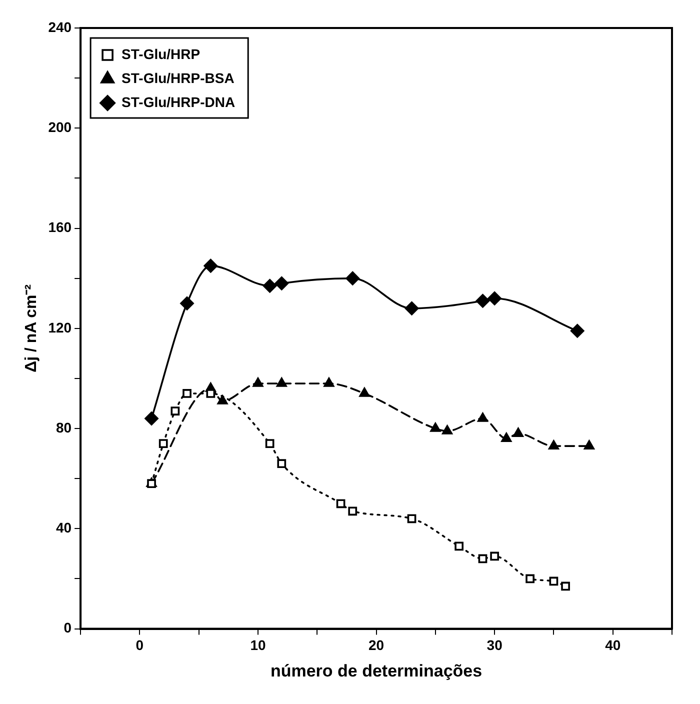  I want to click on x-tick-label: 0, so click(140, 645).